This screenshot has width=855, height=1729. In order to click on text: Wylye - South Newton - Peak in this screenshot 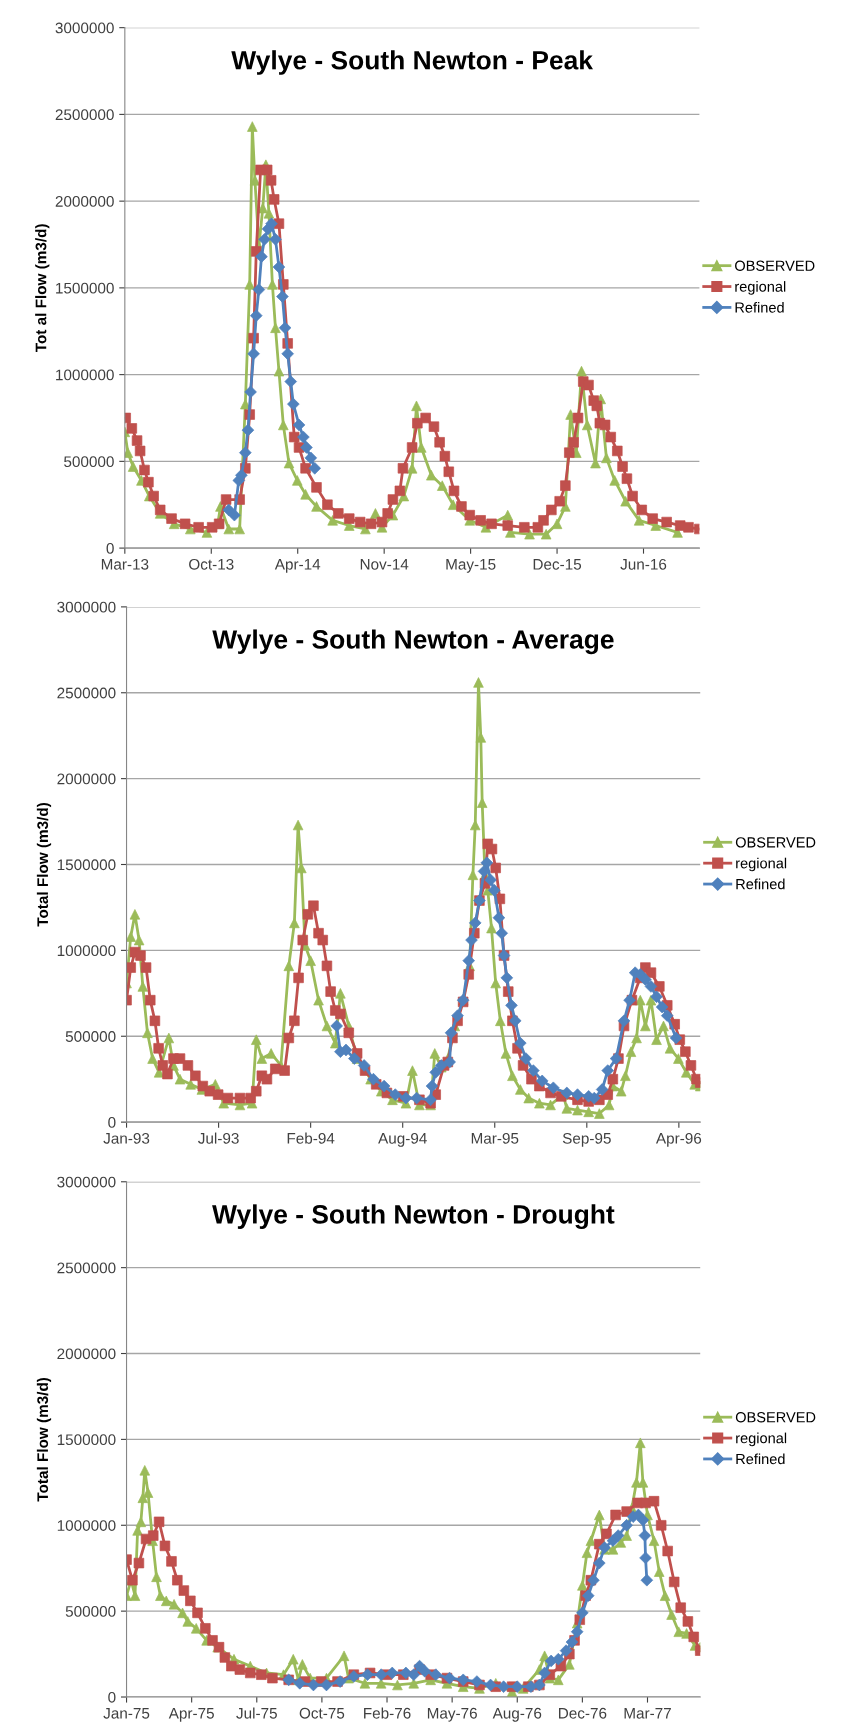, I will do `click(412, 62)`.